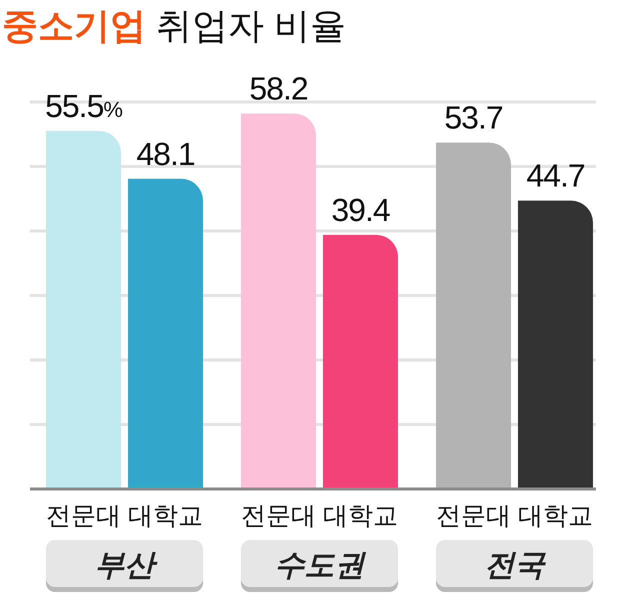 The height and width of the screenshot is (604, 640). Describe the element at coordinates (515, 565) in the screenshot. I see `x-tick-label: 전국` at that location.